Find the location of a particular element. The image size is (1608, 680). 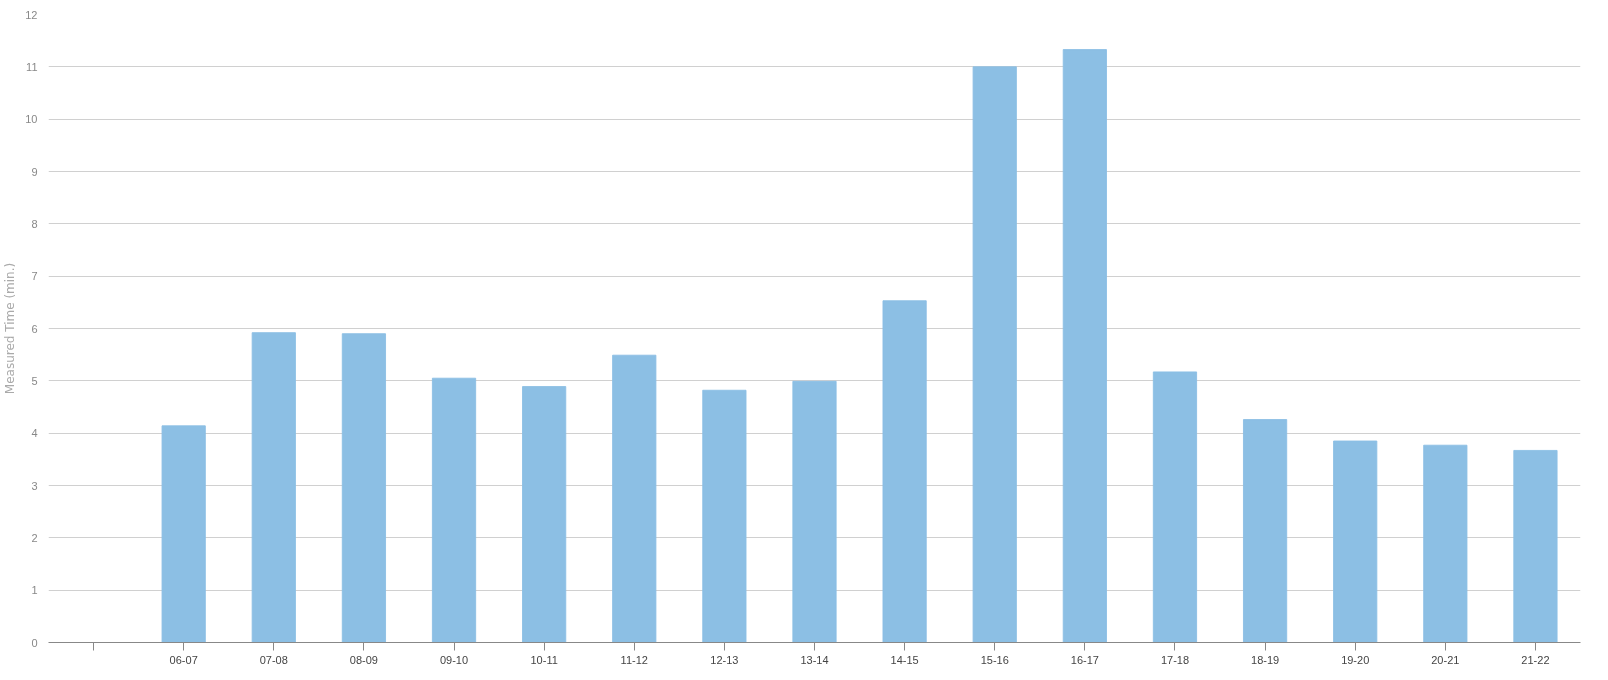

x-tick-label: 10-11 is located at coordinates (544, 659).